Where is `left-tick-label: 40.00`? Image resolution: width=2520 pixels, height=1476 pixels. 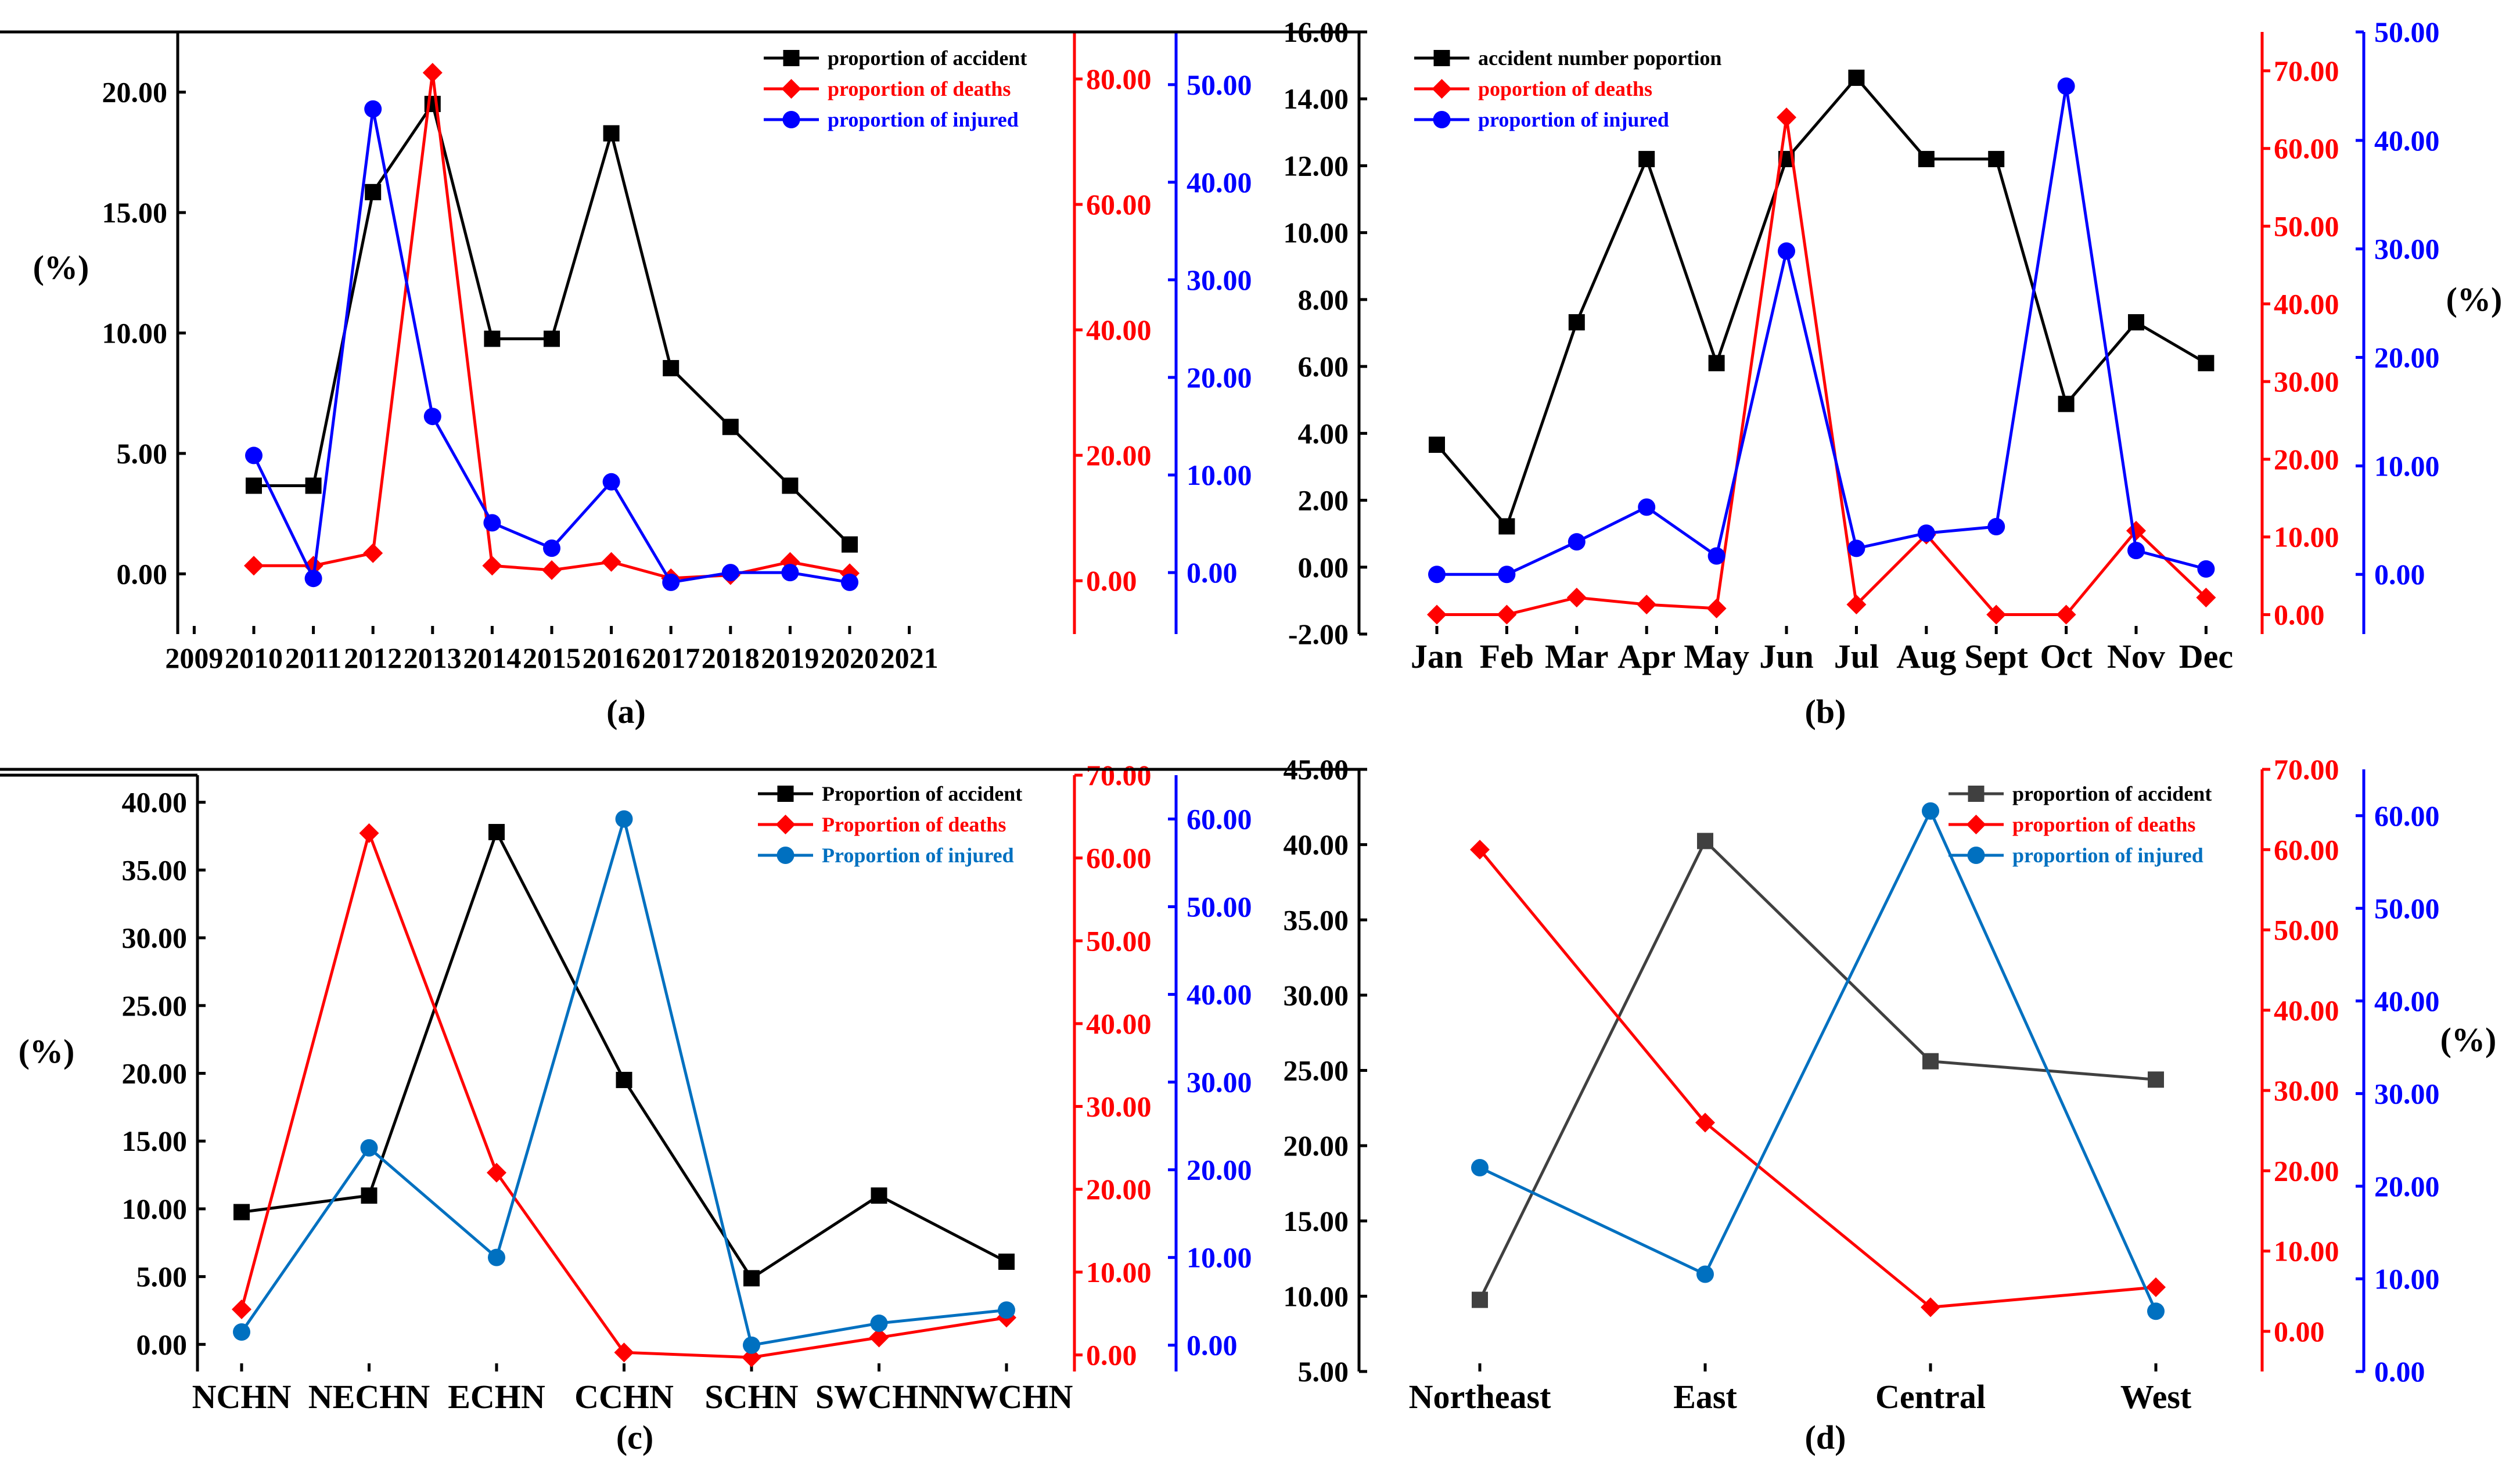 left-tick-label: 40.00 is located at coordinates (1316, 845).